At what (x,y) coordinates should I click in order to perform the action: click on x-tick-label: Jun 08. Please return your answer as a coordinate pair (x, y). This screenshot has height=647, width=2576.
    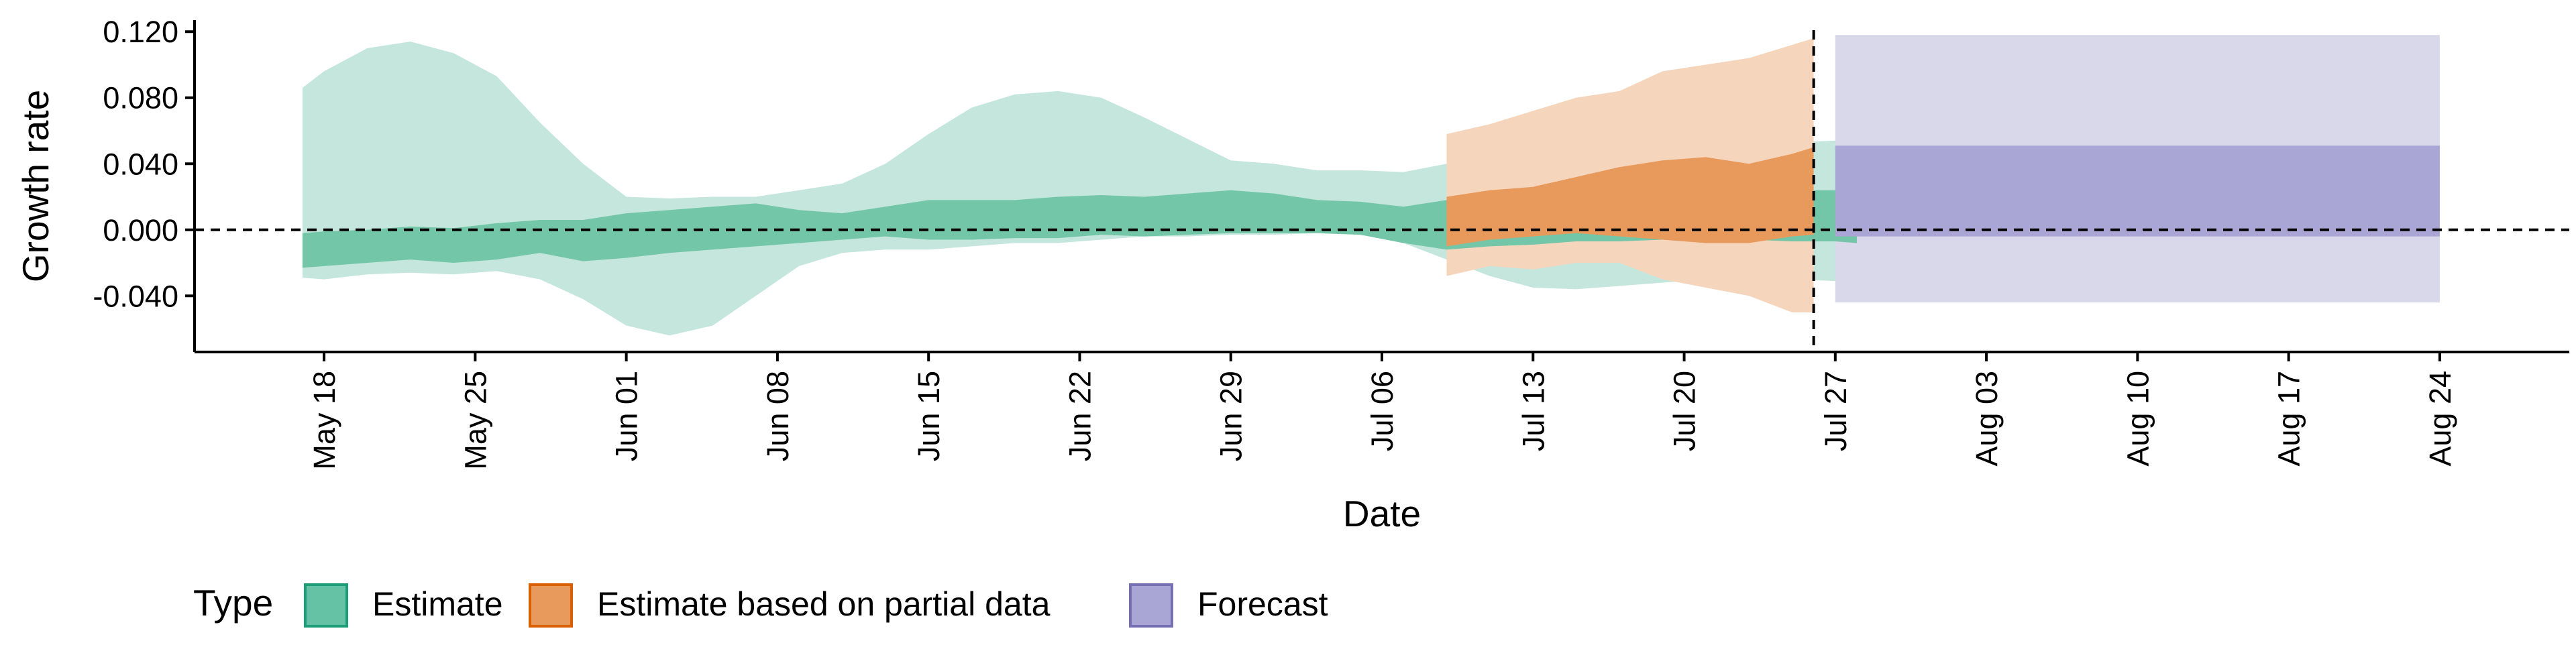
    Looking at the image, I should click on (778, 416).